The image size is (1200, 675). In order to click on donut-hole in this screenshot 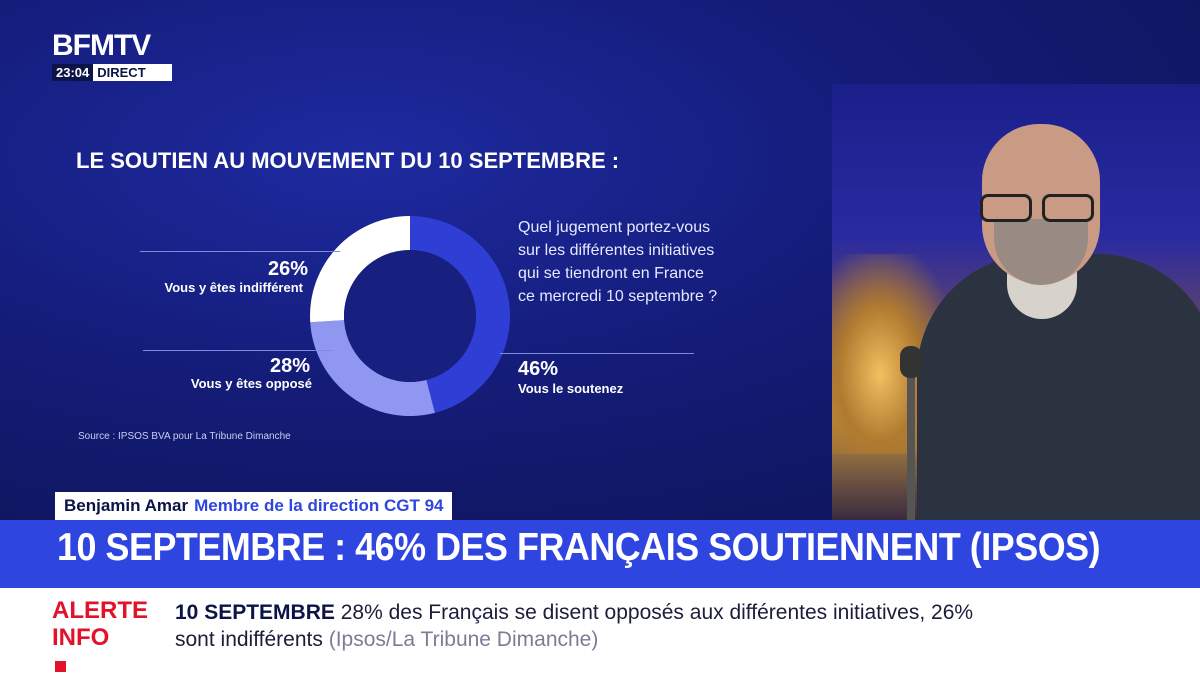, I will do `click(410, 316)`.